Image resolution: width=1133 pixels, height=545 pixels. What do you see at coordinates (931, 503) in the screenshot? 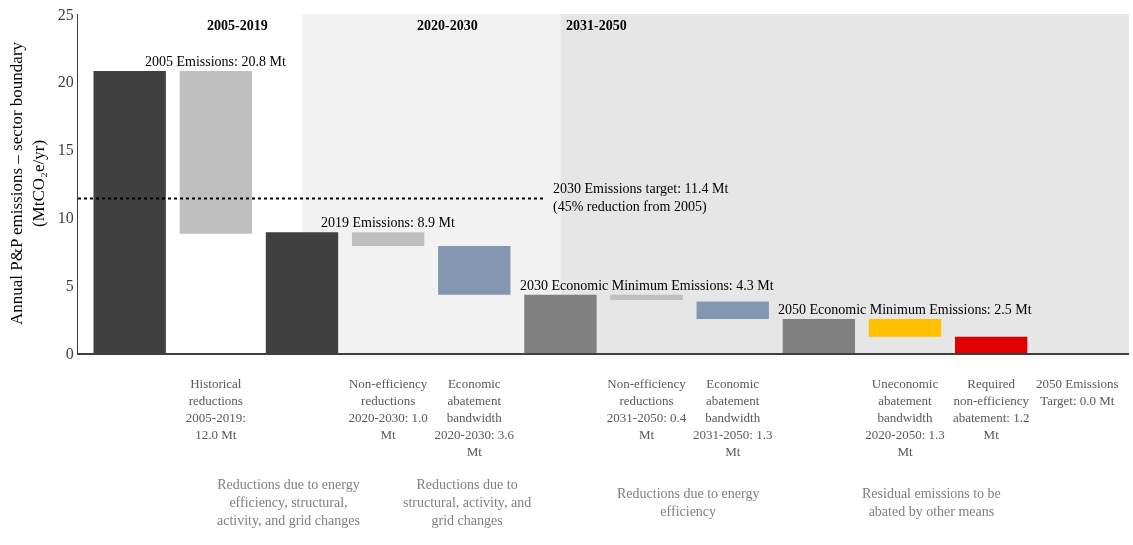
I see `text: Residual emissions to be abated by other means` at bounding box center [931, 503].